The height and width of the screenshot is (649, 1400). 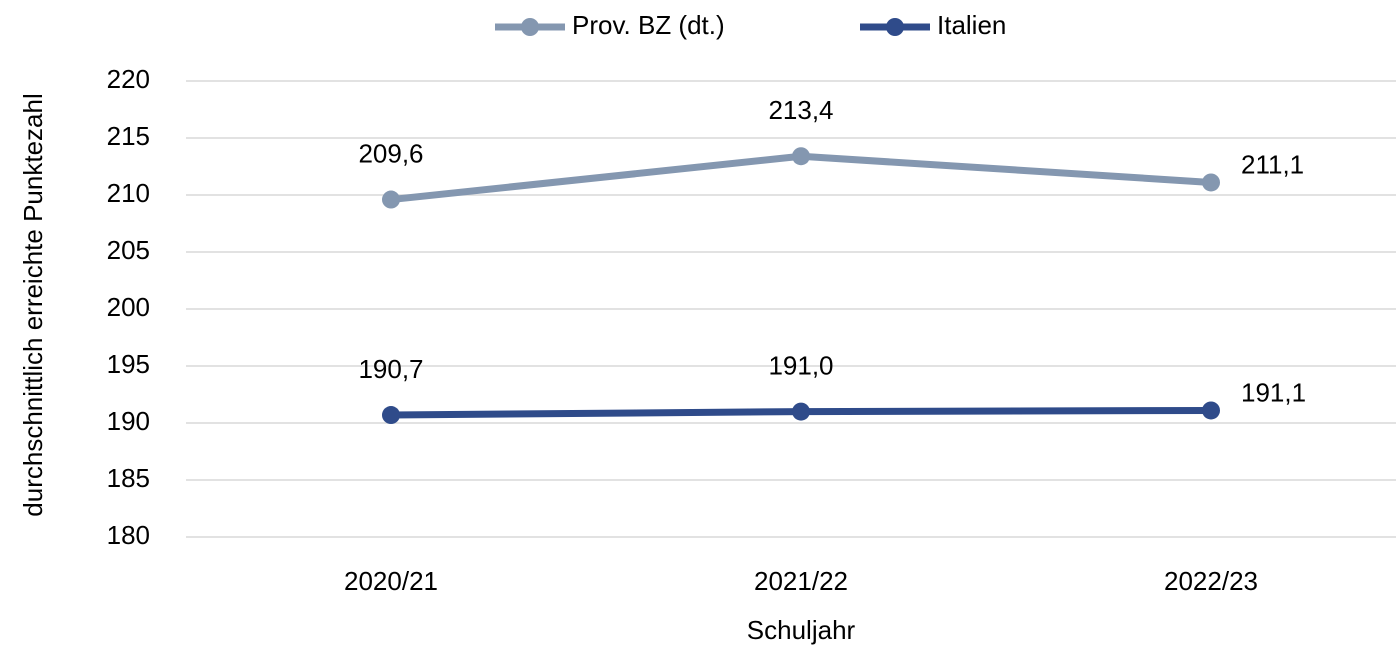 I want to click on legend-label: Prov. BZ (dt.), so click(x=648, y=25).